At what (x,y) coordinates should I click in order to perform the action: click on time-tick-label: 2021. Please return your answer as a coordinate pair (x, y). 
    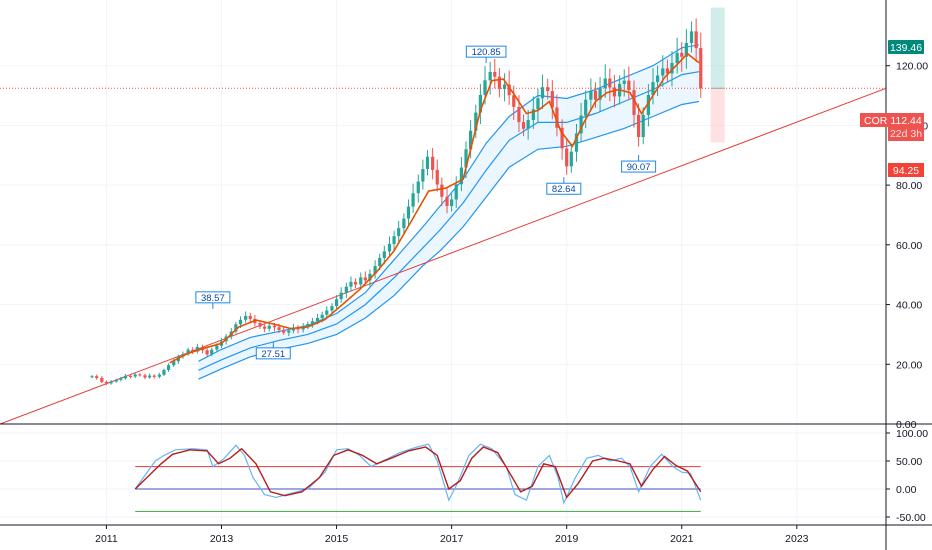
    Looking at the image, I should click on (682, 539).